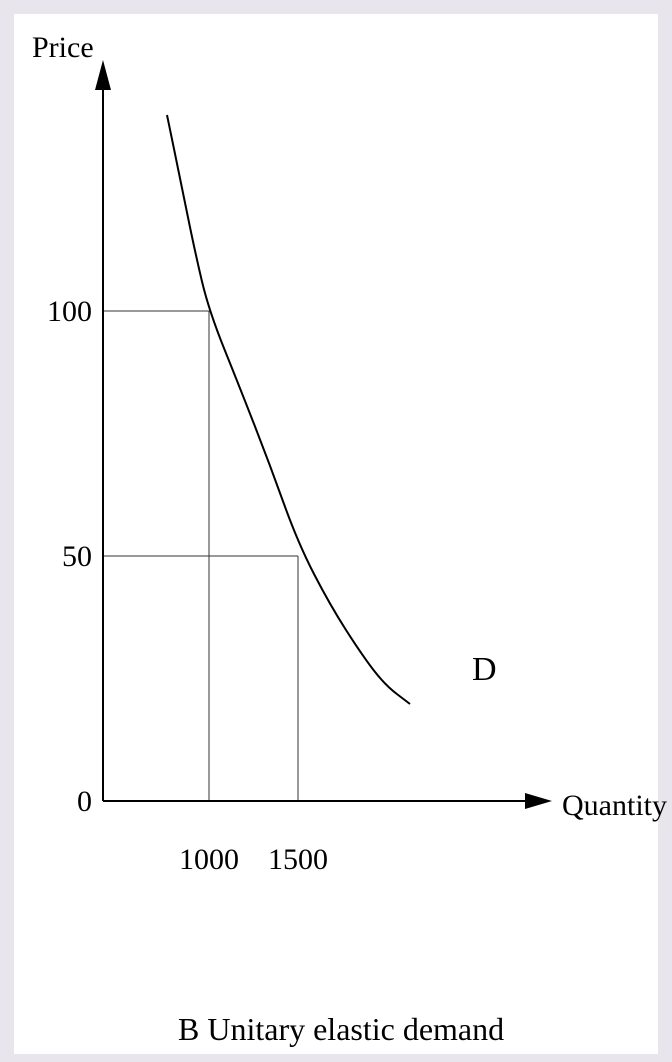  I want to click on y-tick-label-0: 0, so click(84, 801).